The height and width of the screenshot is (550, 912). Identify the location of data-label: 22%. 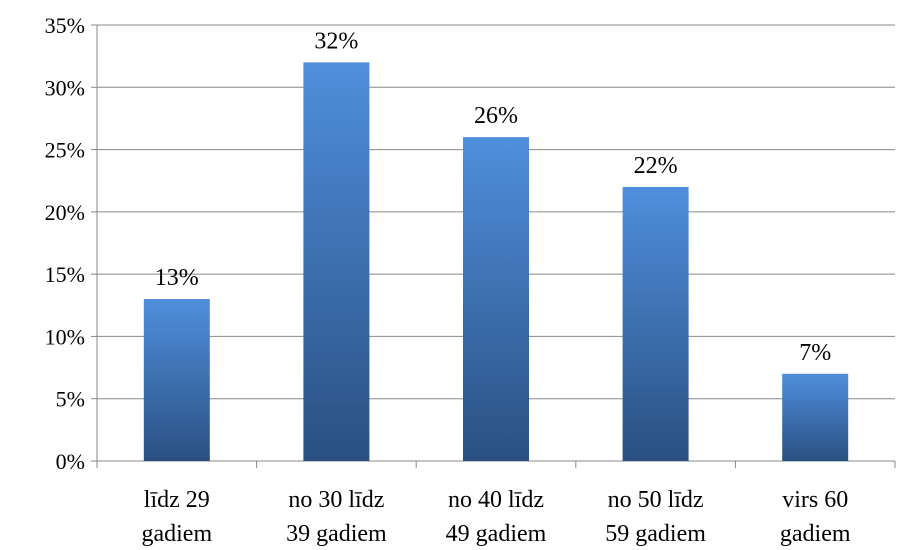
(656, 166).